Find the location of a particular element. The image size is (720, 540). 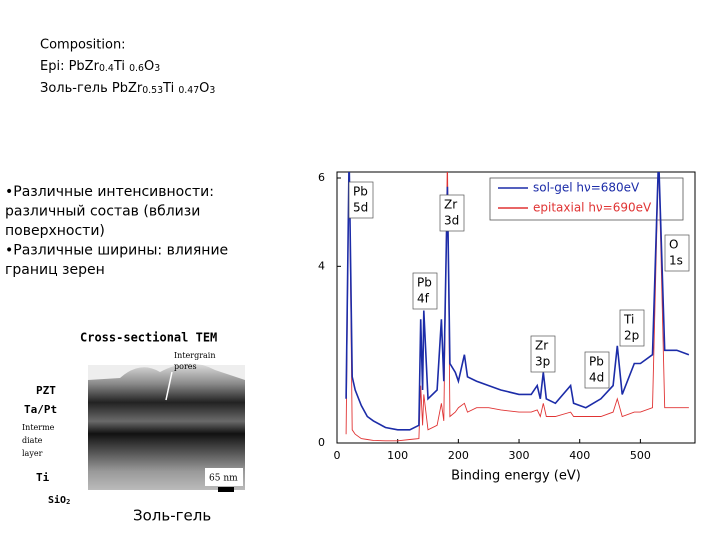

peak-label: 3d is located at coordinates (451, 221).